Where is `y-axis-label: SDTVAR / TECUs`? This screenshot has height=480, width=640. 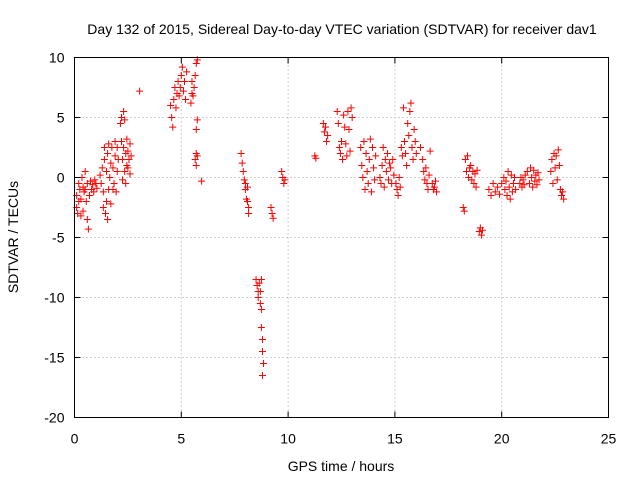 y-axis-label: SDTVAR / TECUs is located at coordinates (13, 237).